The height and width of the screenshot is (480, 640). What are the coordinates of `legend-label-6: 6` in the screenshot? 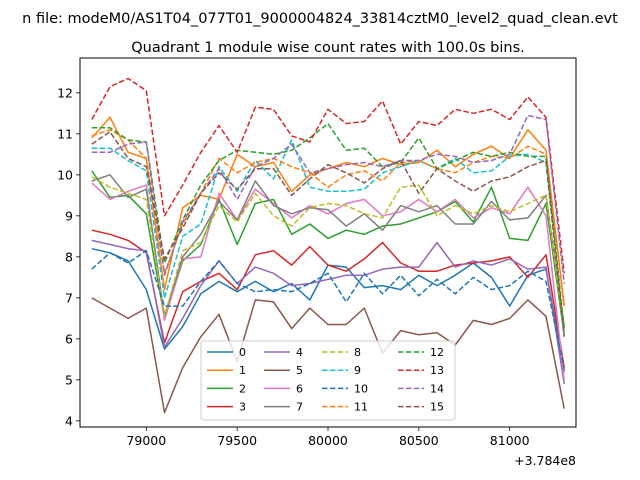 It's located at (299, 388).